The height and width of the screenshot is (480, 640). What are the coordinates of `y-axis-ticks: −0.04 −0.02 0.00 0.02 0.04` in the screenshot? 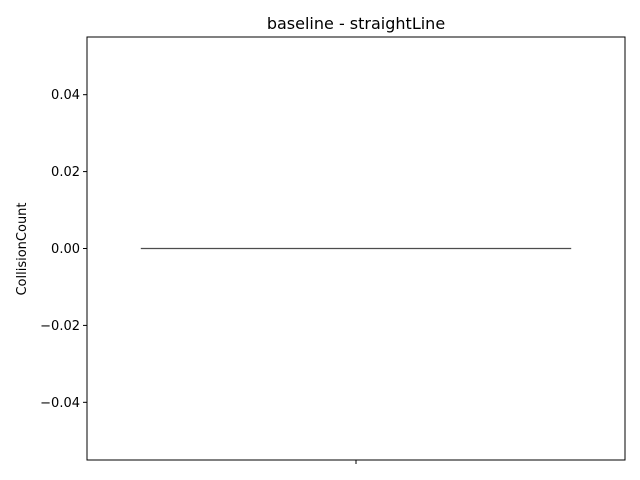 It's located at (63, 249).